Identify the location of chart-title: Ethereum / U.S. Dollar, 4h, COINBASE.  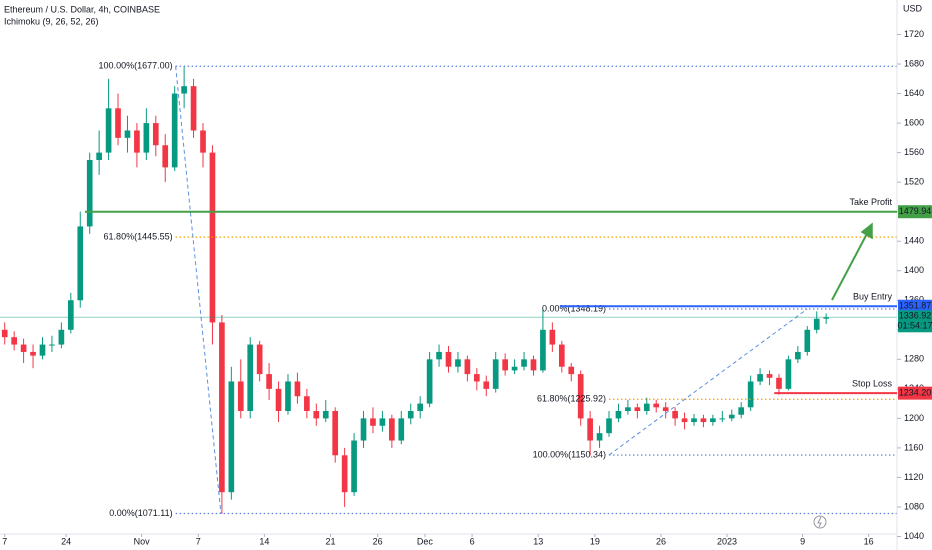
(82, 9).